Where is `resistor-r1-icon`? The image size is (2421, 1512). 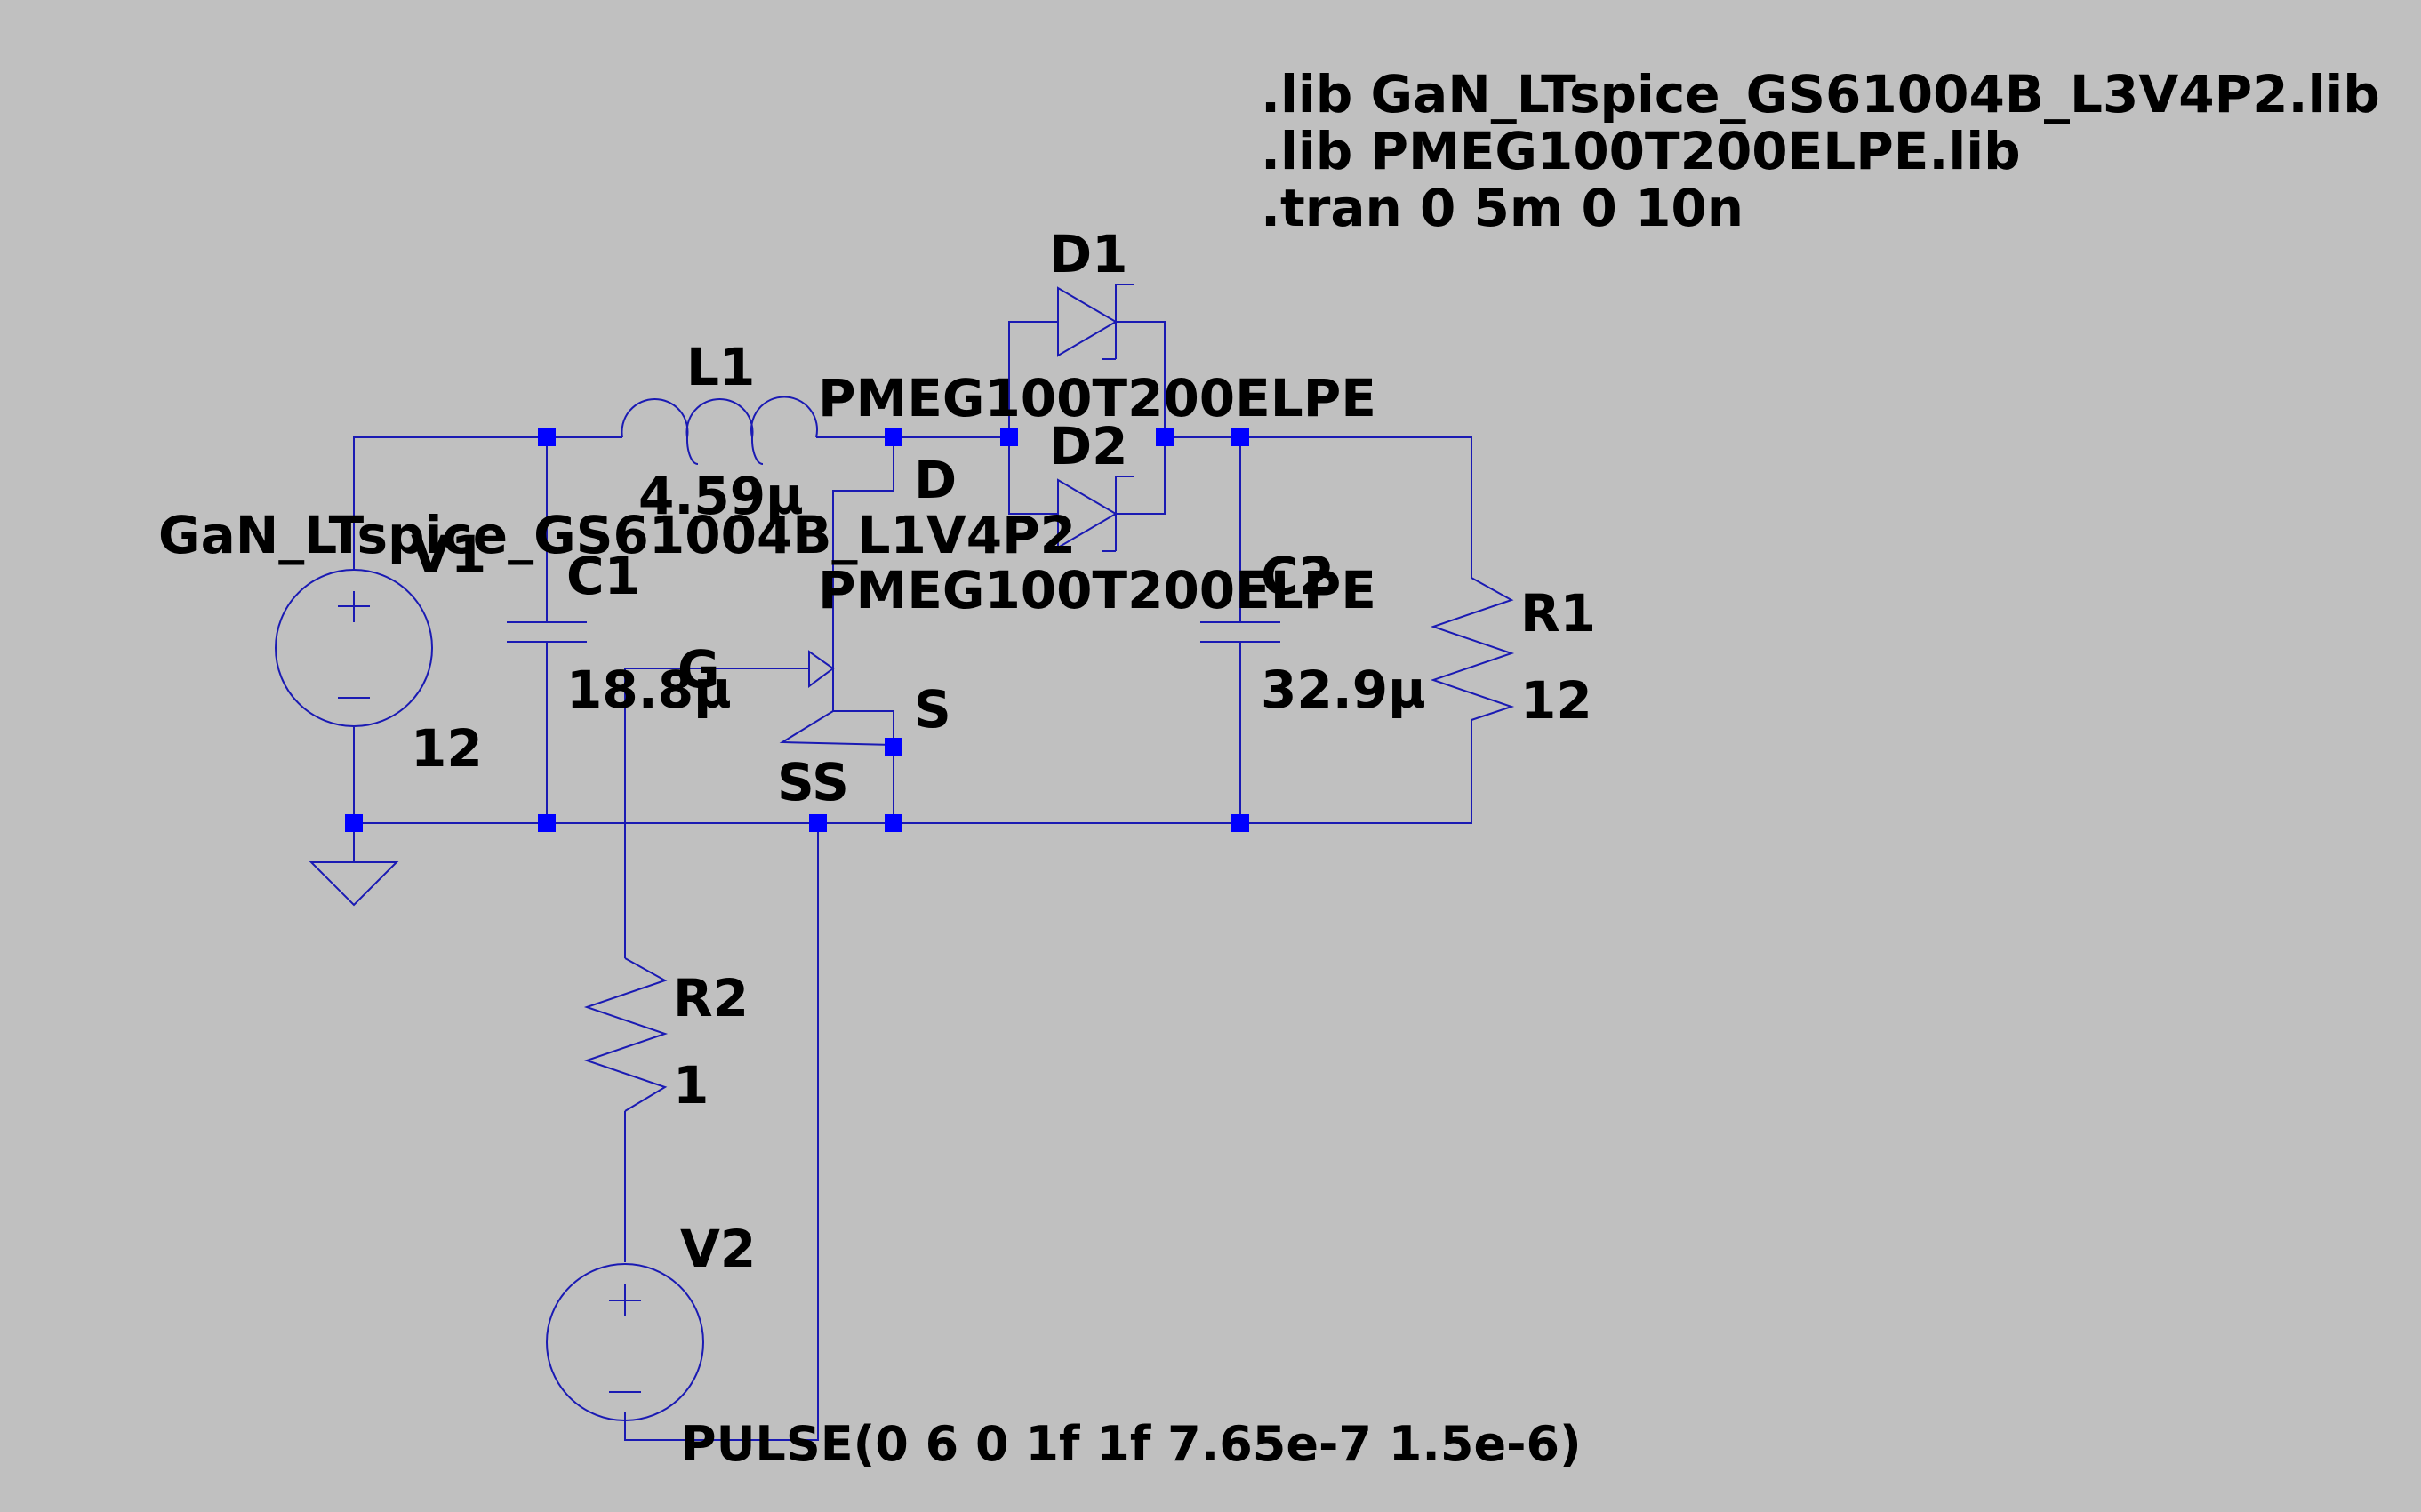
resistor-r1-icon is located at coordinates (1472, 649).